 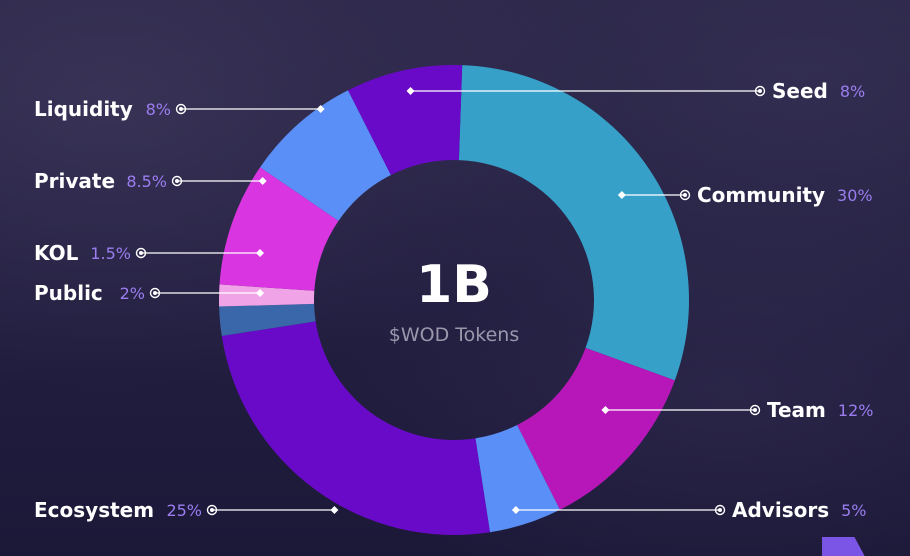 I want to click on donut-slice-community, so click(x=573, y=223).